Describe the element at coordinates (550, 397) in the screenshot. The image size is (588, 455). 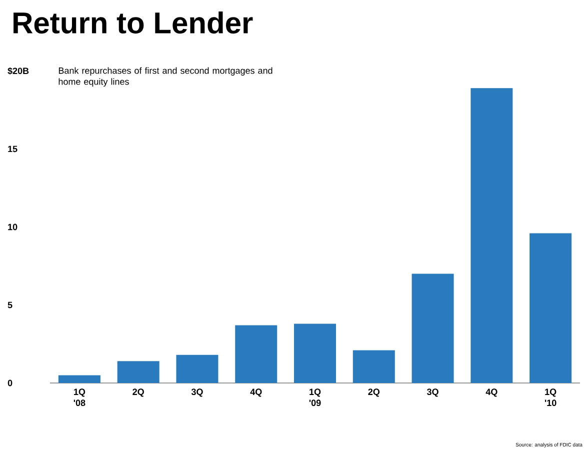
I see `x-tick-label: 1Q '10` at that location.